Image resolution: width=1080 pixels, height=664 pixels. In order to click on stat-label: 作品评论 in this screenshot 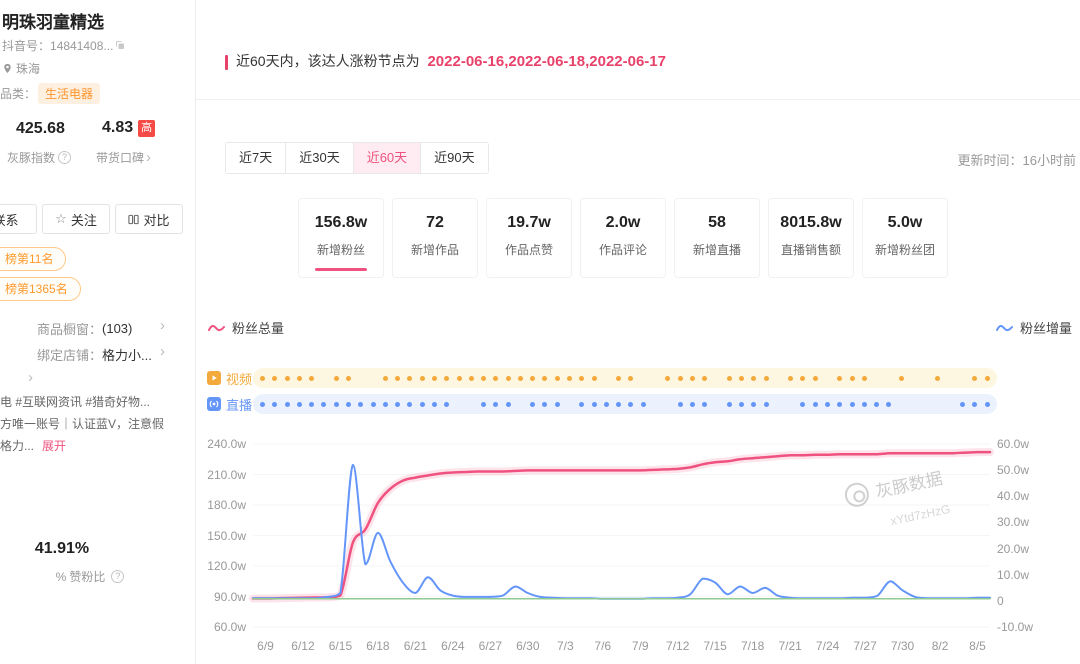, I will do `click(622, 250)`.